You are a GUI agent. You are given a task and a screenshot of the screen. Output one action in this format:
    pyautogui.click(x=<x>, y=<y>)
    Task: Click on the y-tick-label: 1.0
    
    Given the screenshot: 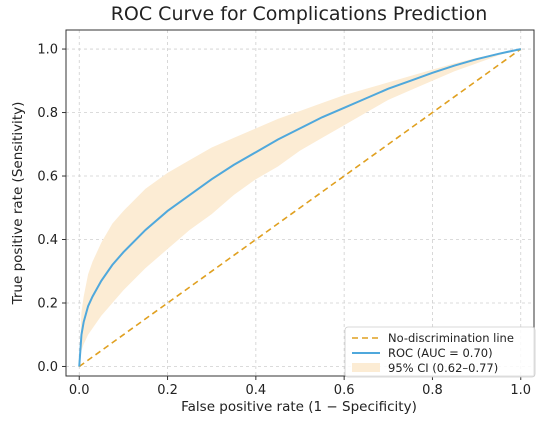 What is the action you would take?
    pyautogui.click(x=47, y=50)
    